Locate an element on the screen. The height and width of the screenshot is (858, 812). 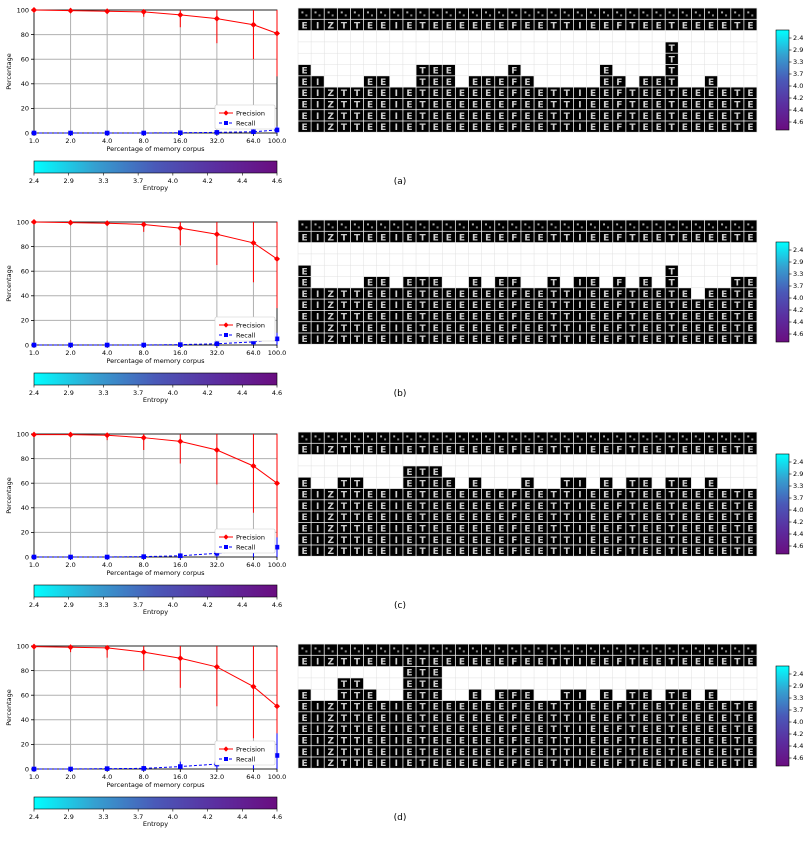
x-axis-label: Percentage of memory corpus is located at coordinates (155, 149).